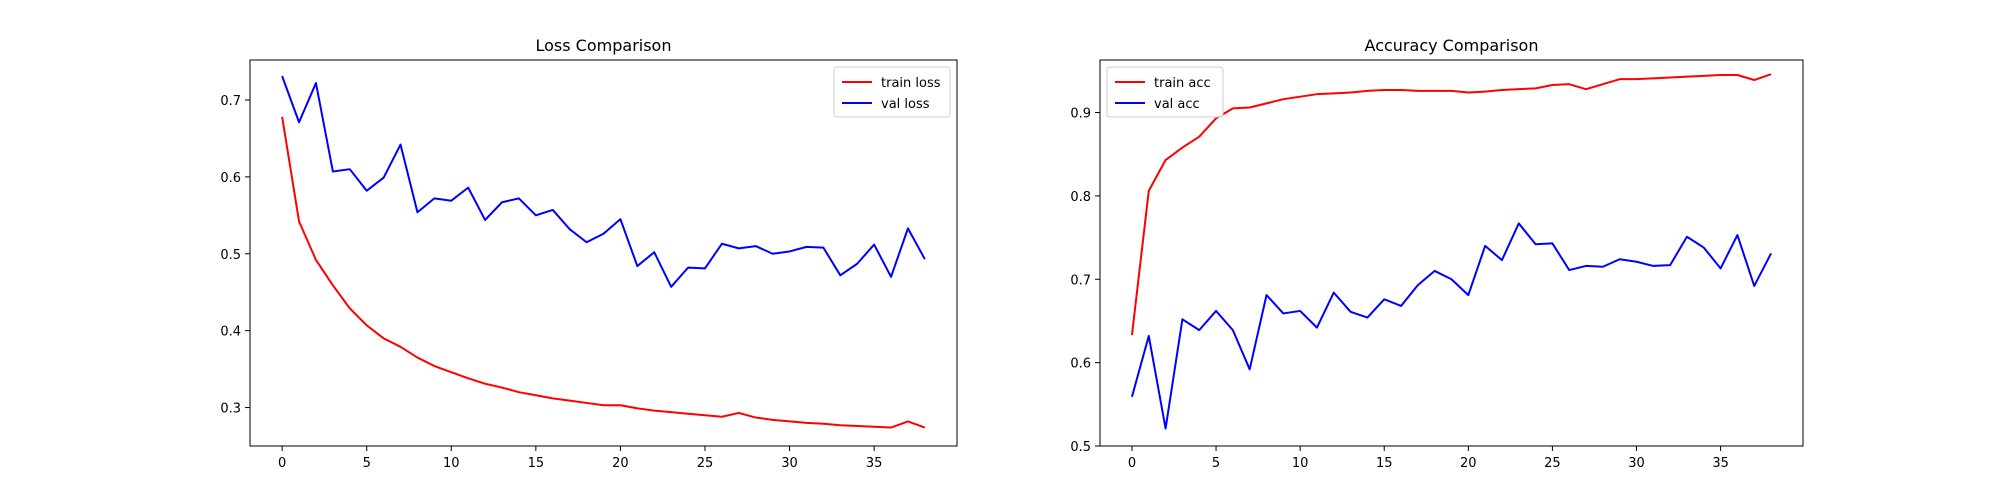  What do you see at coordinates (1451, 326) in the screenshot?
I see `val-acc-line` at bounding box center [1451, 326].